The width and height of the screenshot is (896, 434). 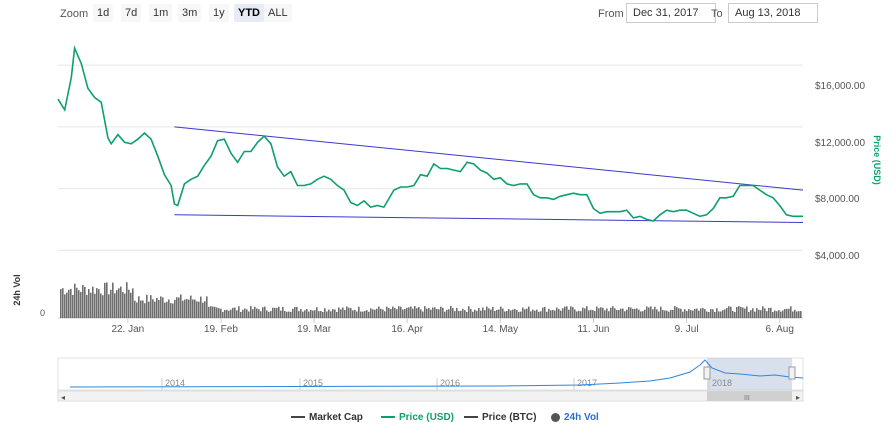 What do you see at coordinates (249, 13) in the screenshot?
I see `zoom-ytd-button: YTD` at bounding box center [249, 13].